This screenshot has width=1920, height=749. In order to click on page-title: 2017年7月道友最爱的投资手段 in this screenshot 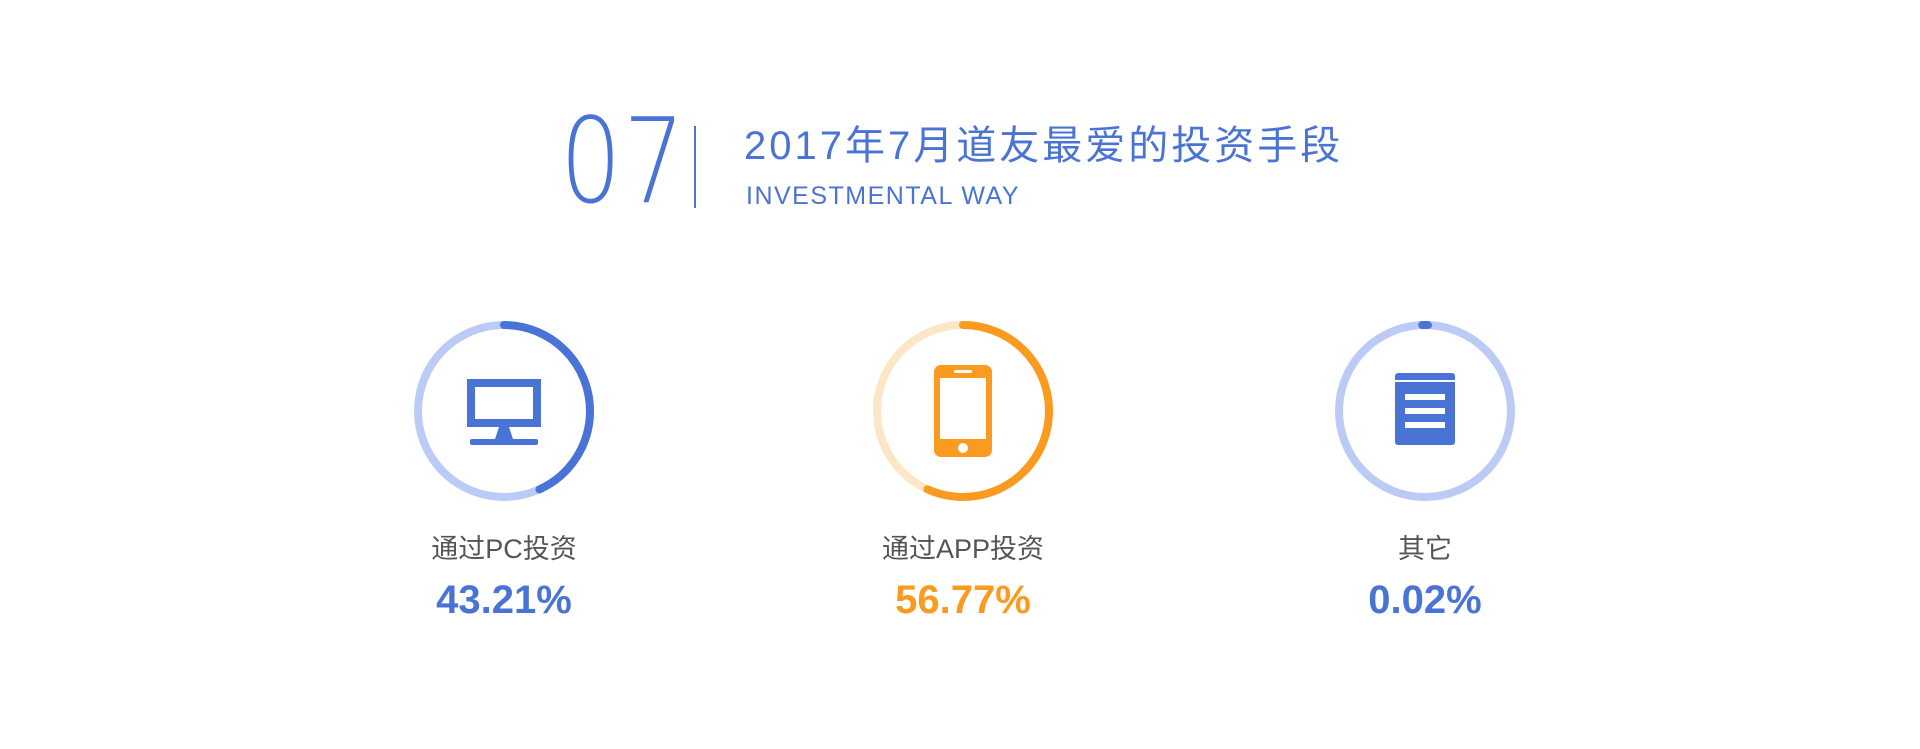, I will do `click(1044, 146)`.